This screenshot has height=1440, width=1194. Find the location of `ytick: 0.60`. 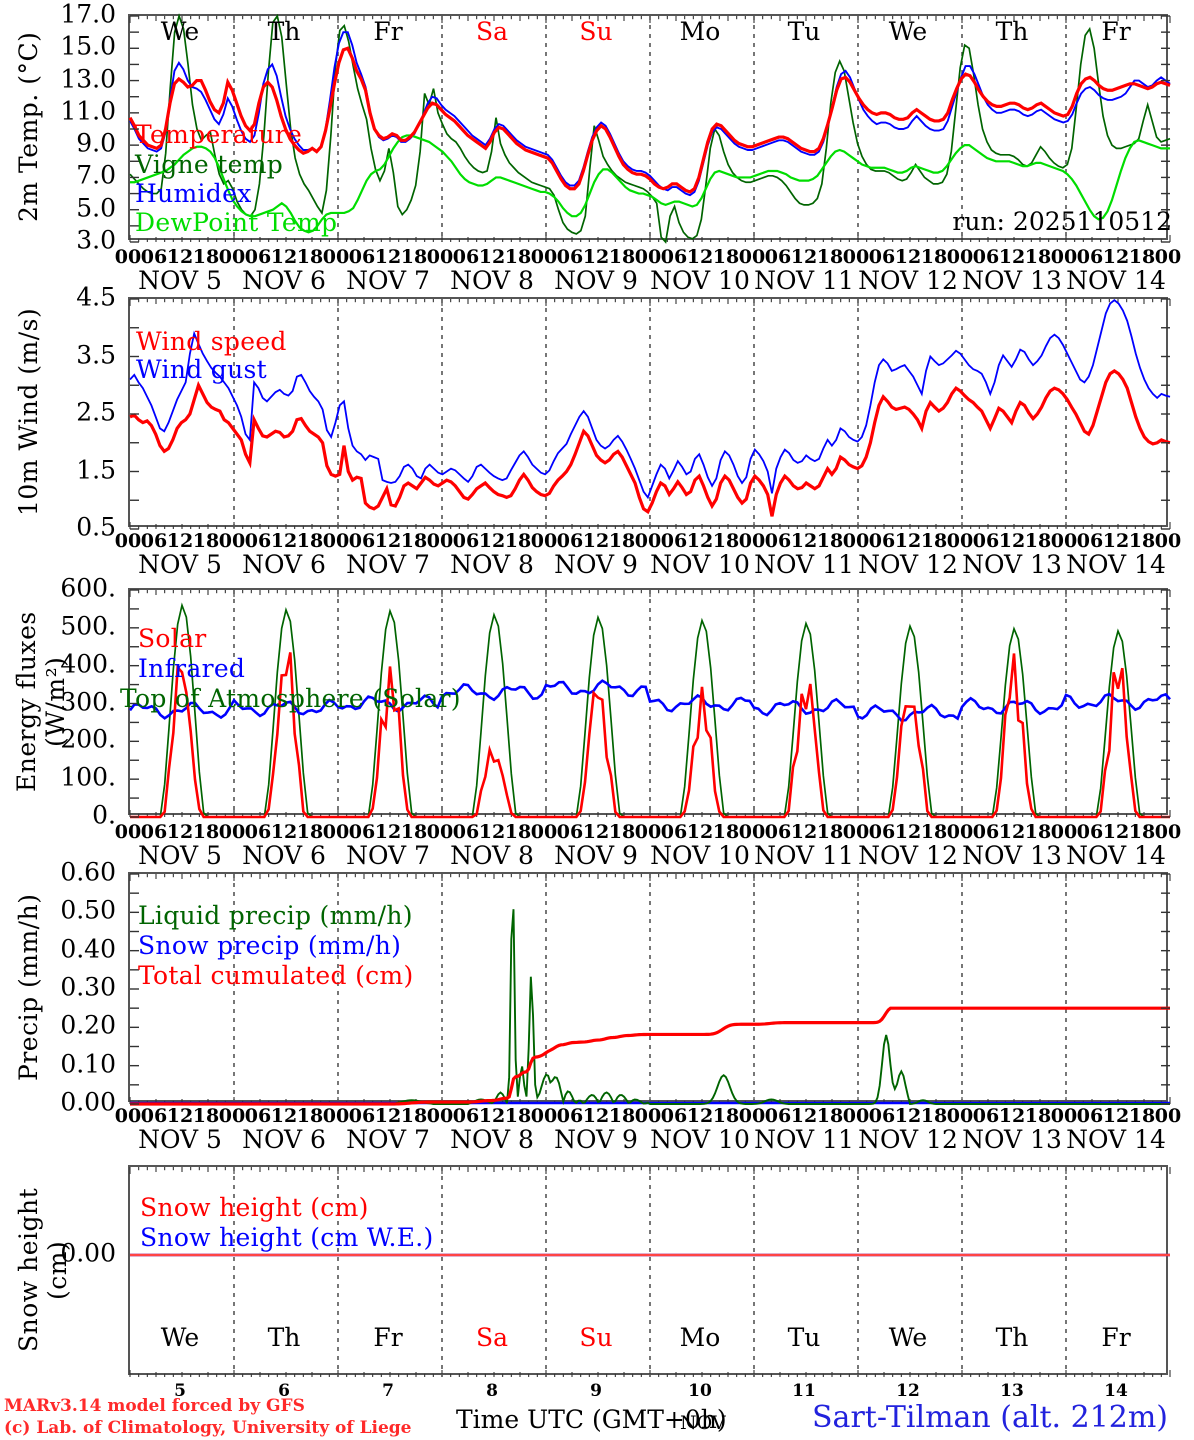

ytick: 0.60 is located at coordinates (88, 872).